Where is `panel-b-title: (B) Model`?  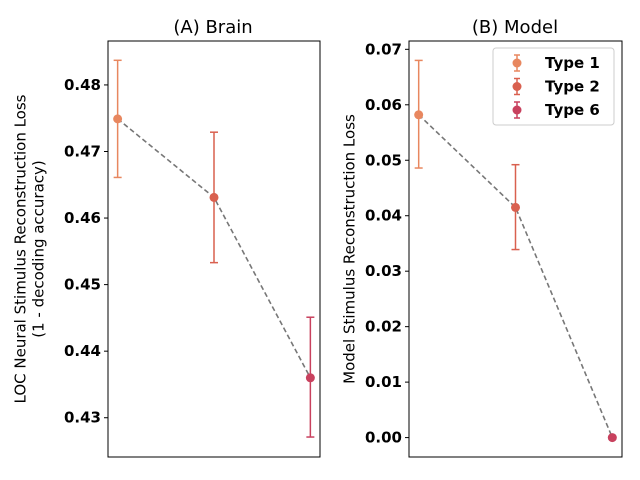
panel-b-title: (B) Model is located at coordinates (515, 27).